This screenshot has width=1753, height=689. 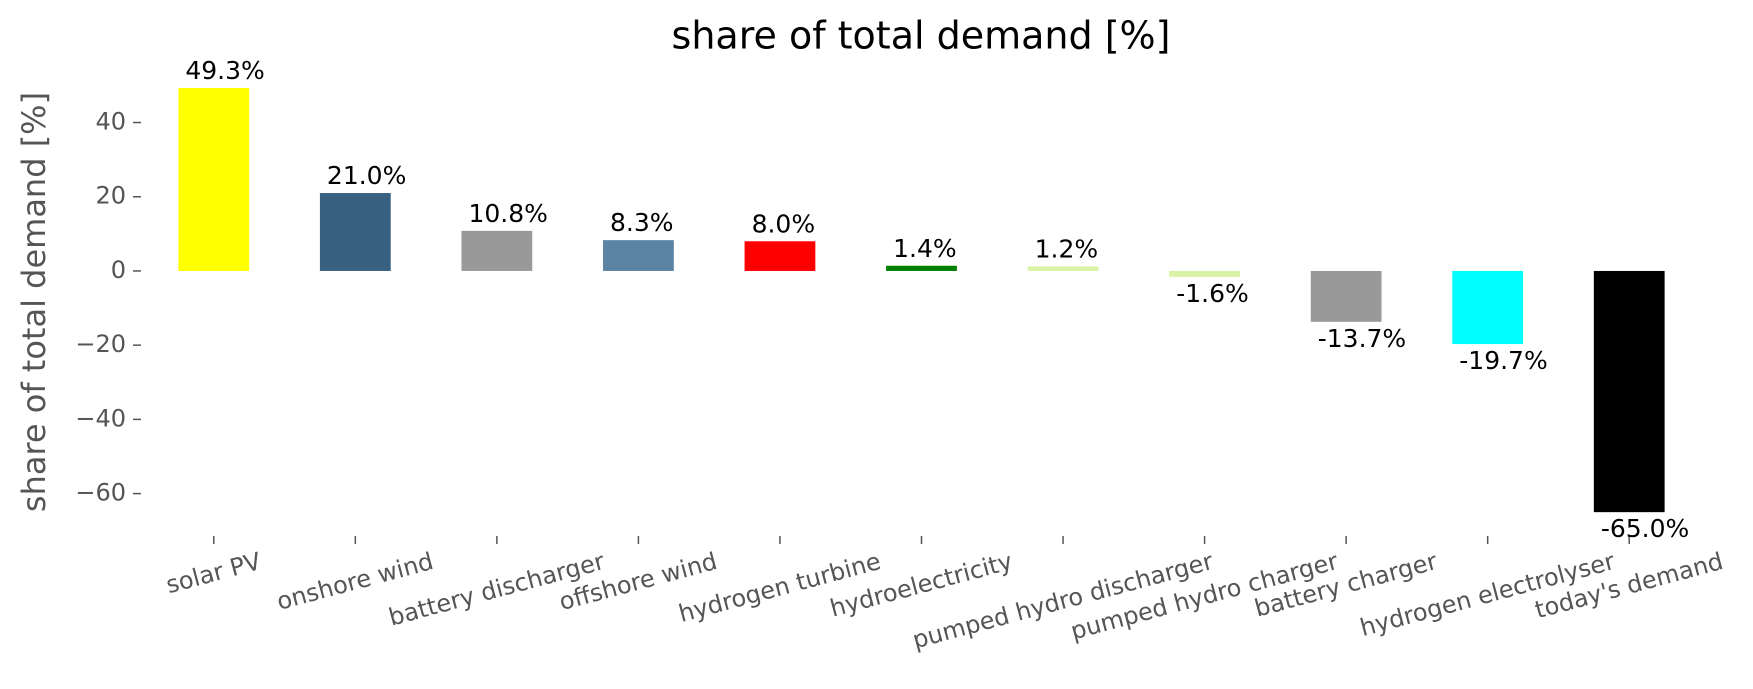 What do you see at coordinates (642, 222) in the screenshot?
I see `value-label: 8.3%` at bounding box center [642, 222].